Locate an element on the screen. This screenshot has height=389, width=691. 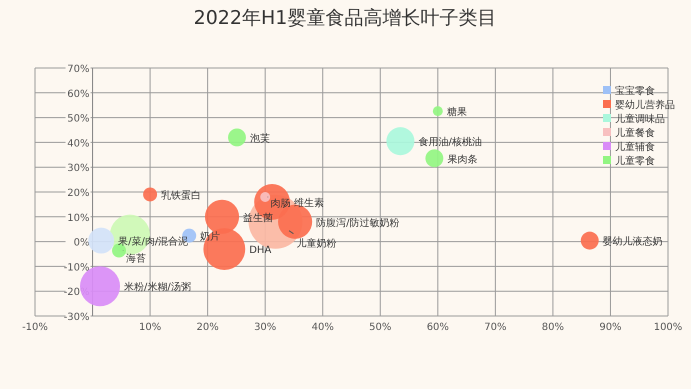
annotation: 果肉条 is located at coordinates (462, 159).